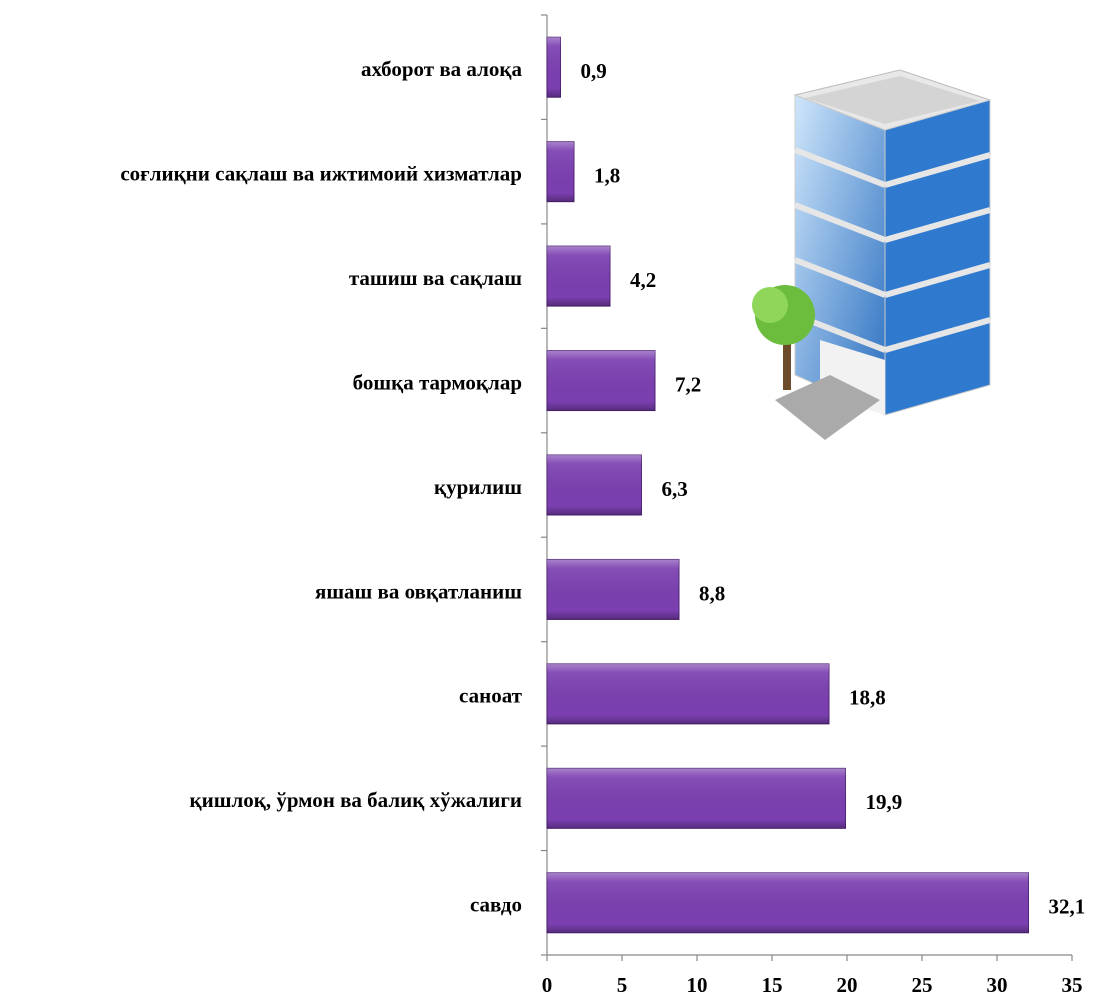 The height and width of the screenshot is (1005, 1094). Describe the element at coordinates (847, 985) in the screenshot. I see `x-tick-label: 20` at that location.